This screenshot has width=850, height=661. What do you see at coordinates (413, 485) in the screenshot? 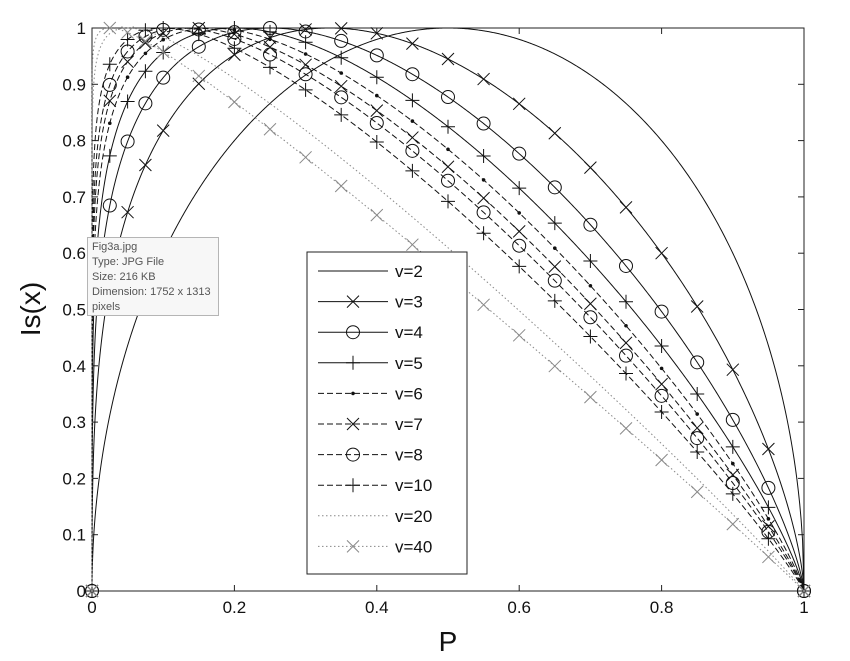
I see `legend-label: v=10` at bounding box center [413, 485].